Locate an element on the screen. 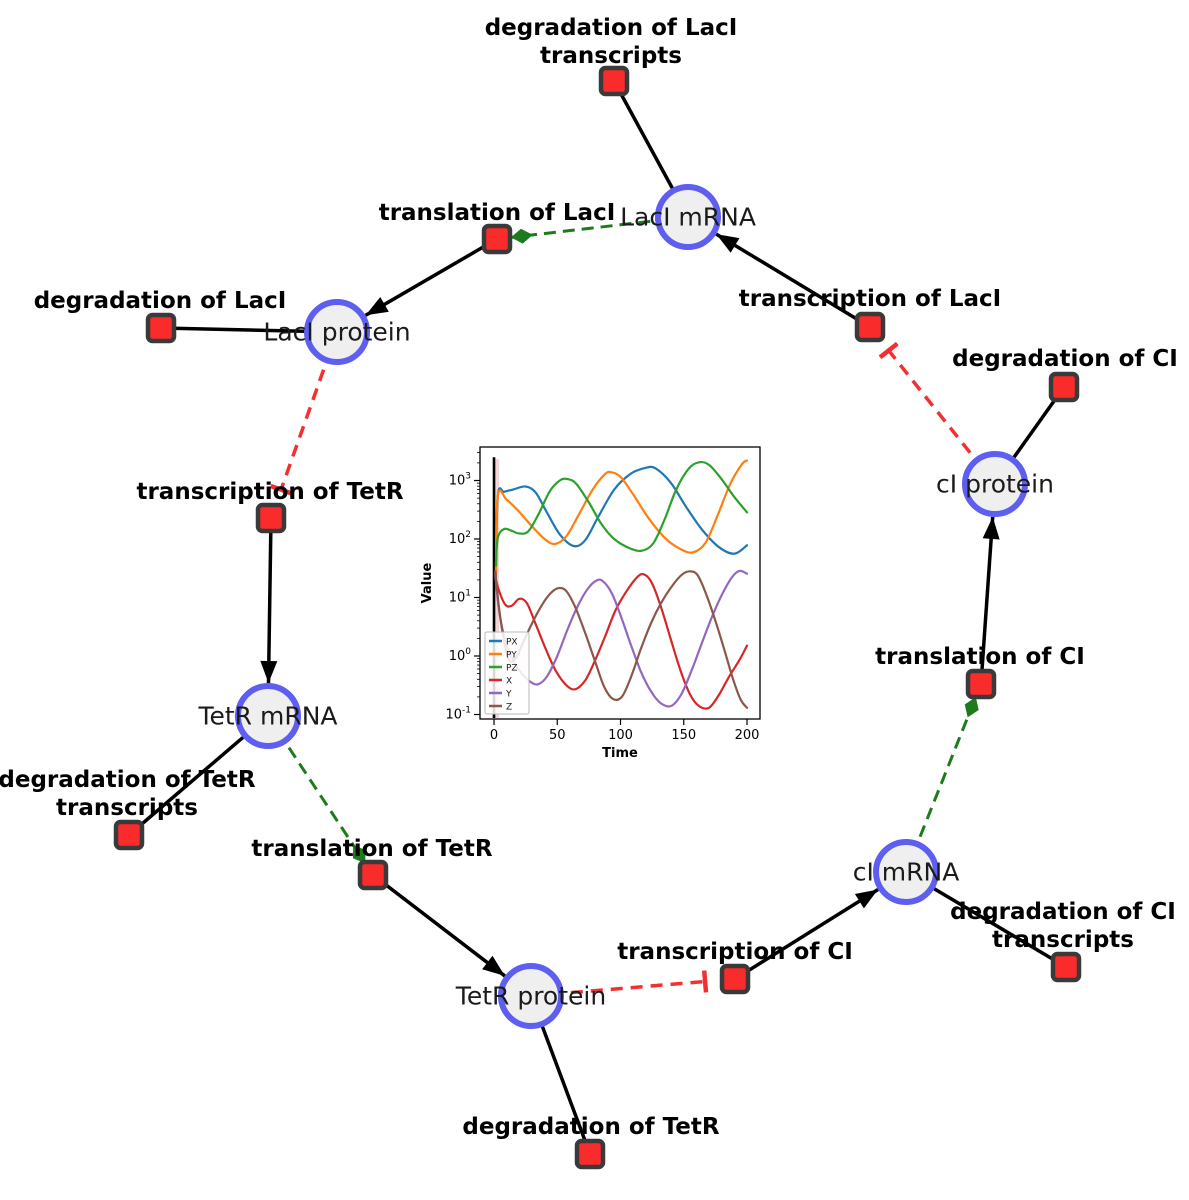 The image size is (1189, 1200). reaction-node-deg-laci is located at coordinates (161, 328).